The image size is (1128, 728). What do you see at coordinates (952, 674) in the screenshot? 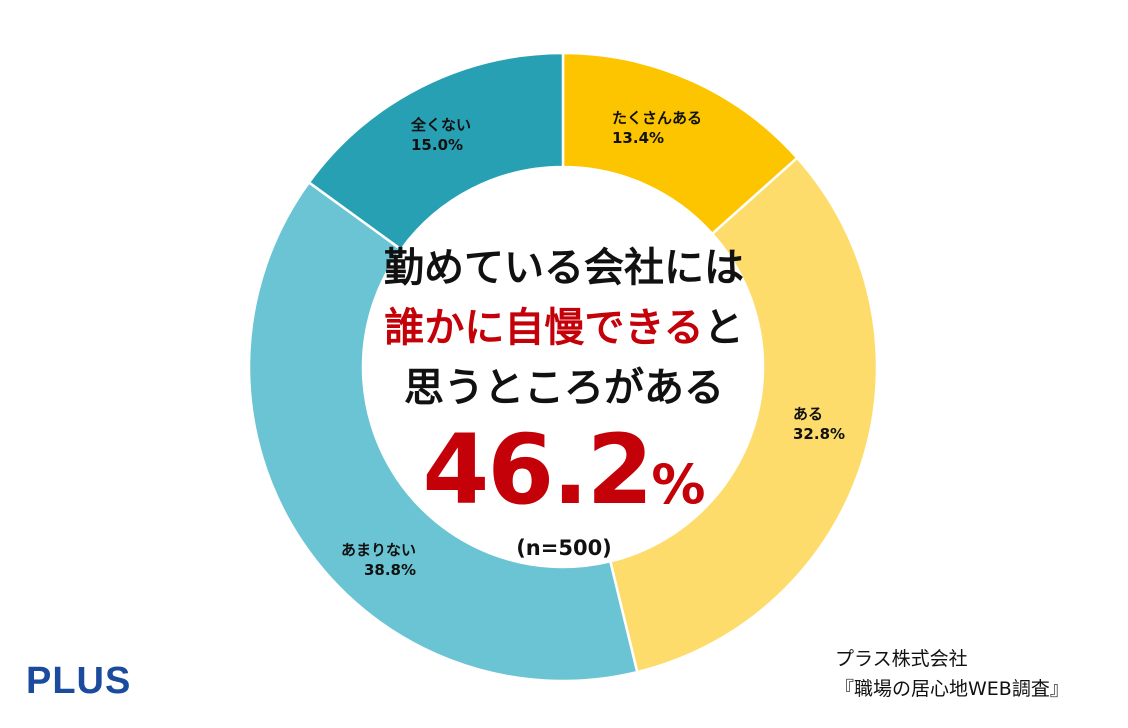
I see `source-credit: プラス株式会社 『職場の居心地WEB調査』` at bounding box center [952, 674].